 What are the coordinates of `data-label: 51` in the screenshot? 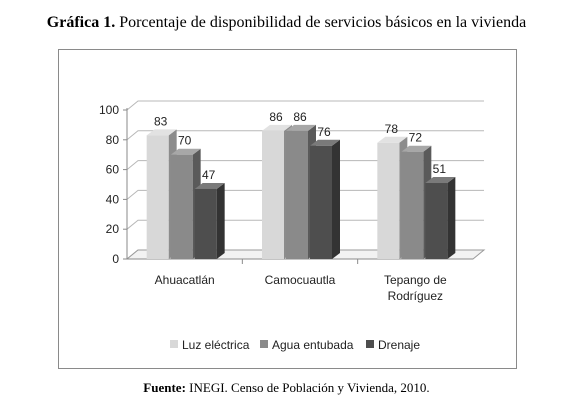 It's located at (440, 169).